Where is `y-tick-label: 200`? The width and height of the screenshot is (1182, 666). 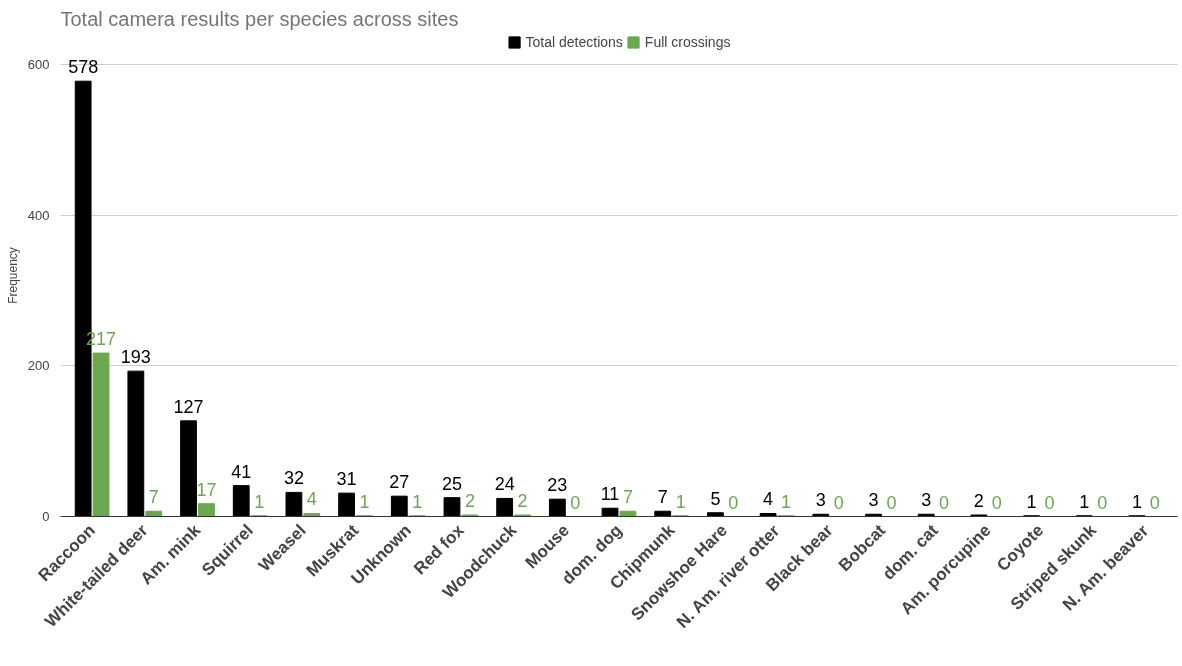 y-tick-label: 200 is located at coordinates (38, 366).